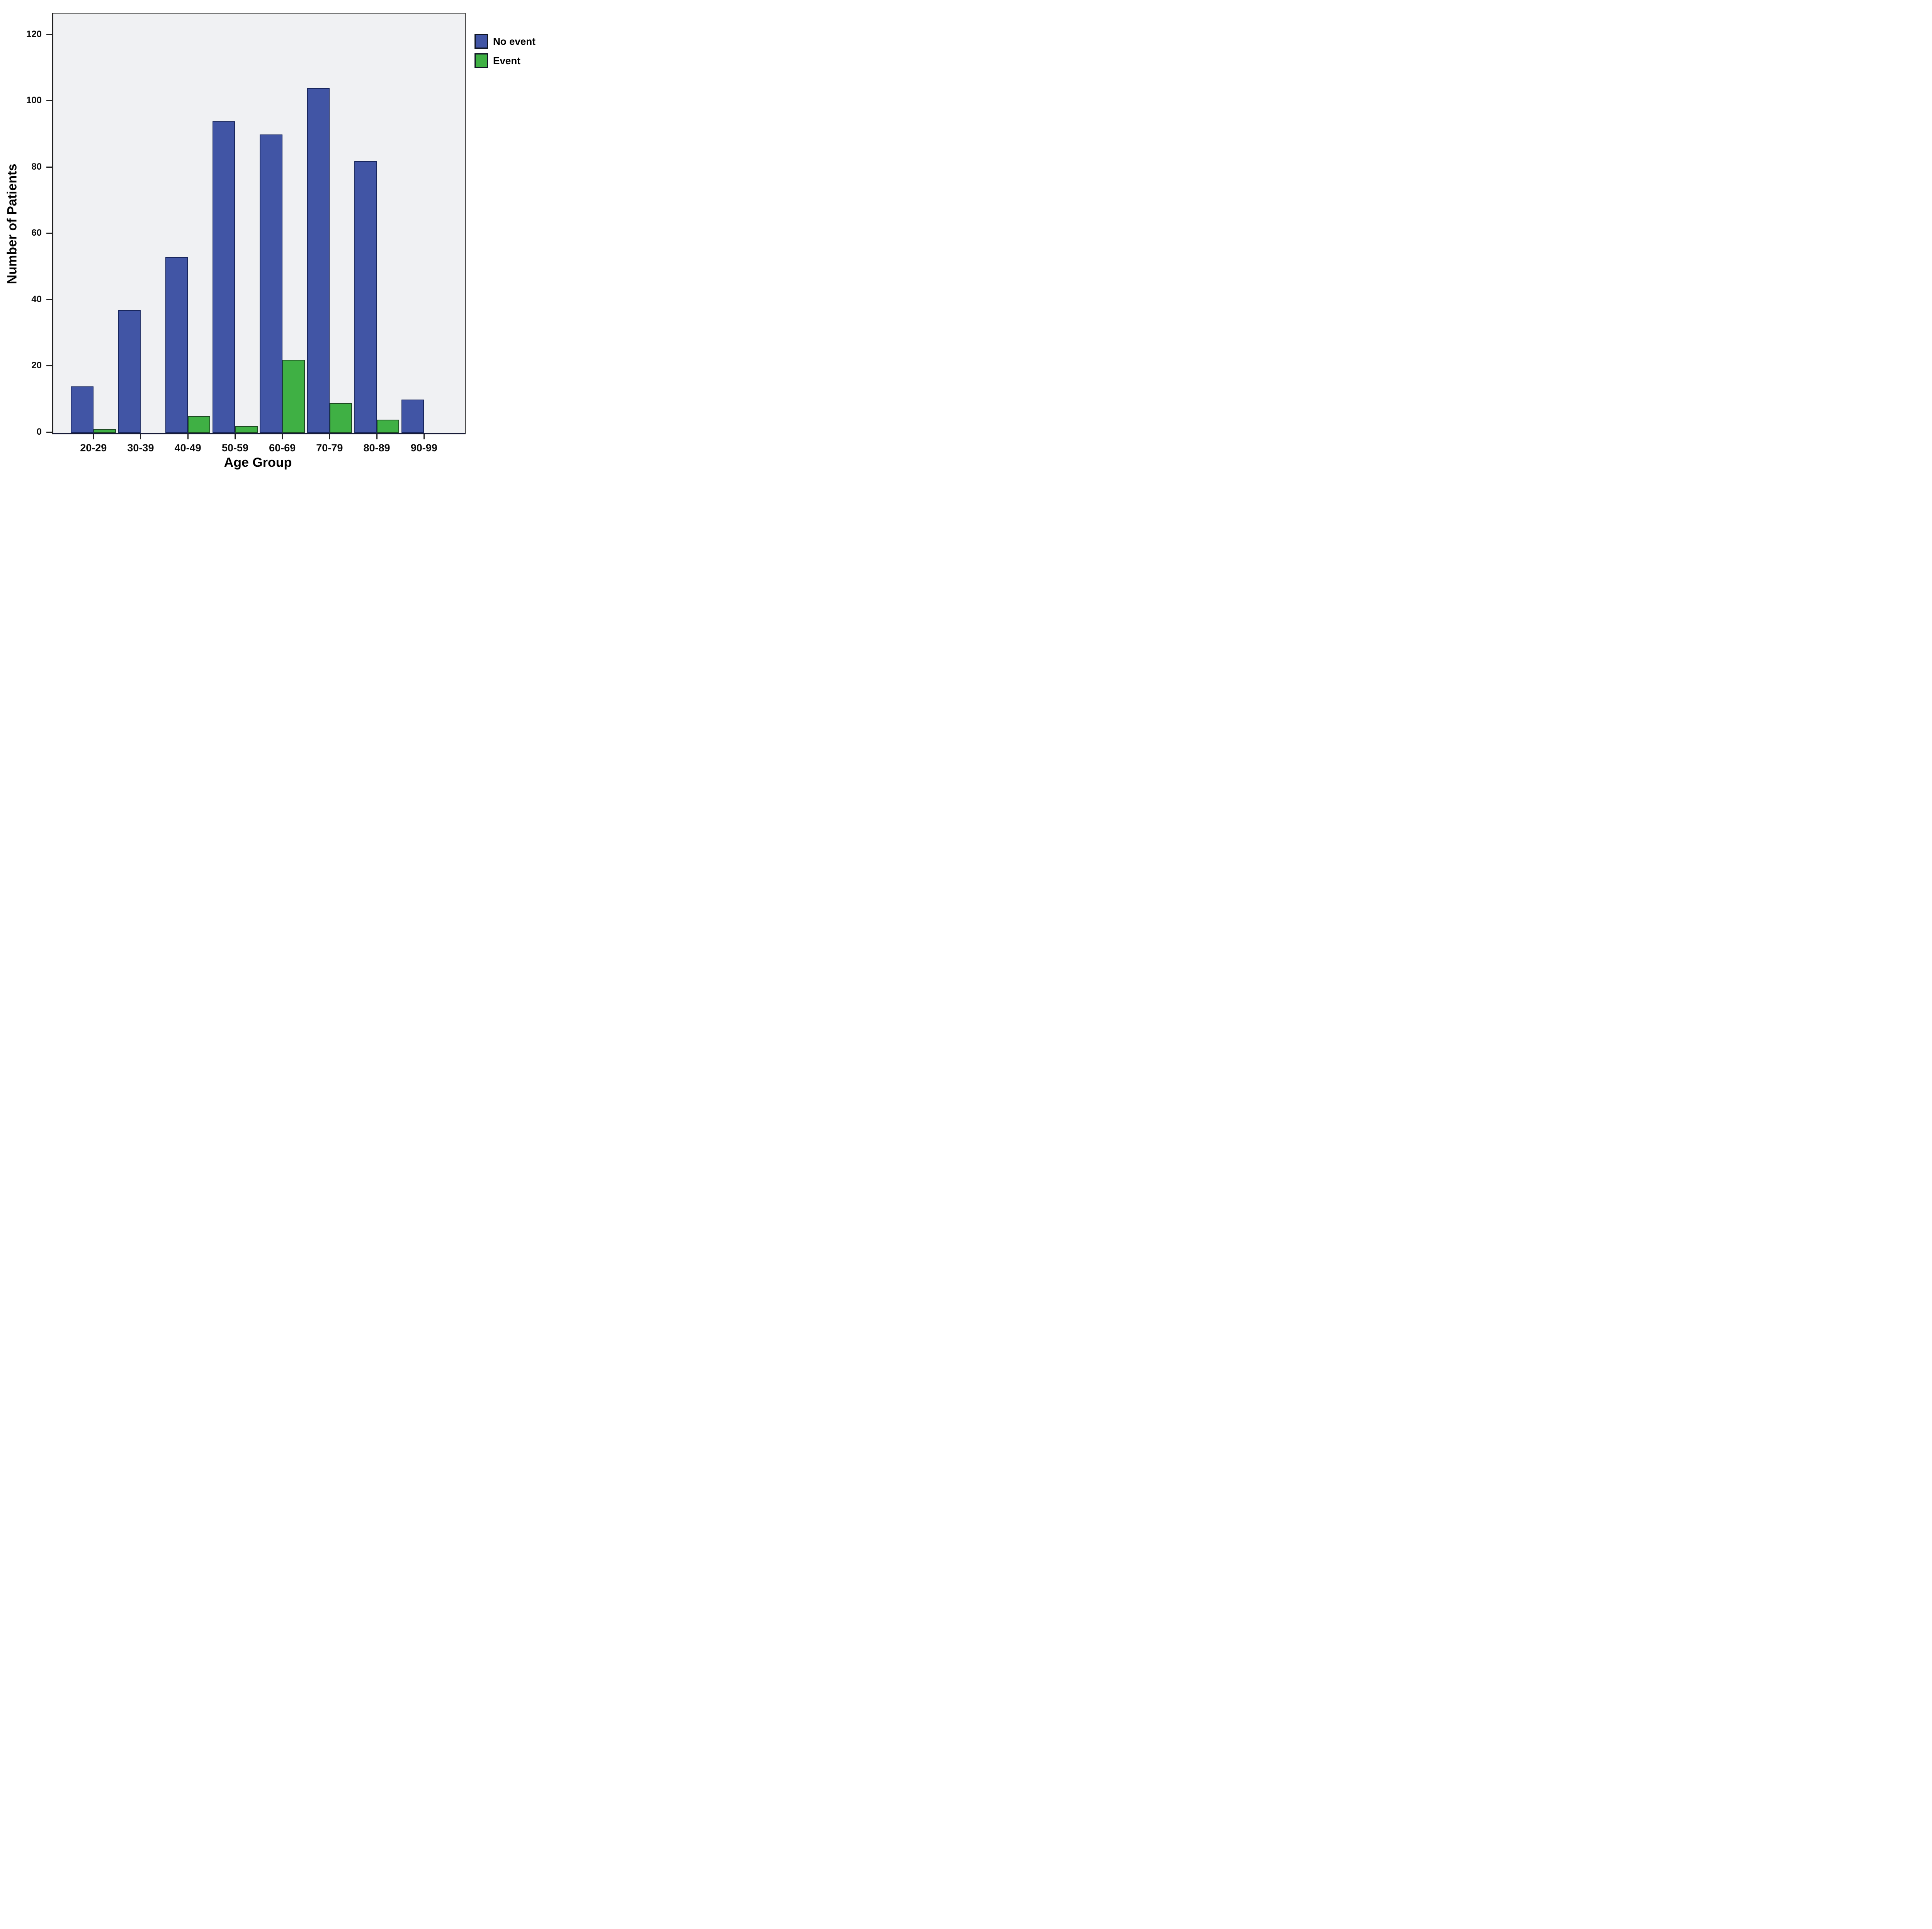  I want to click on legend-swatch-no-event-icon, so click(481, 41).